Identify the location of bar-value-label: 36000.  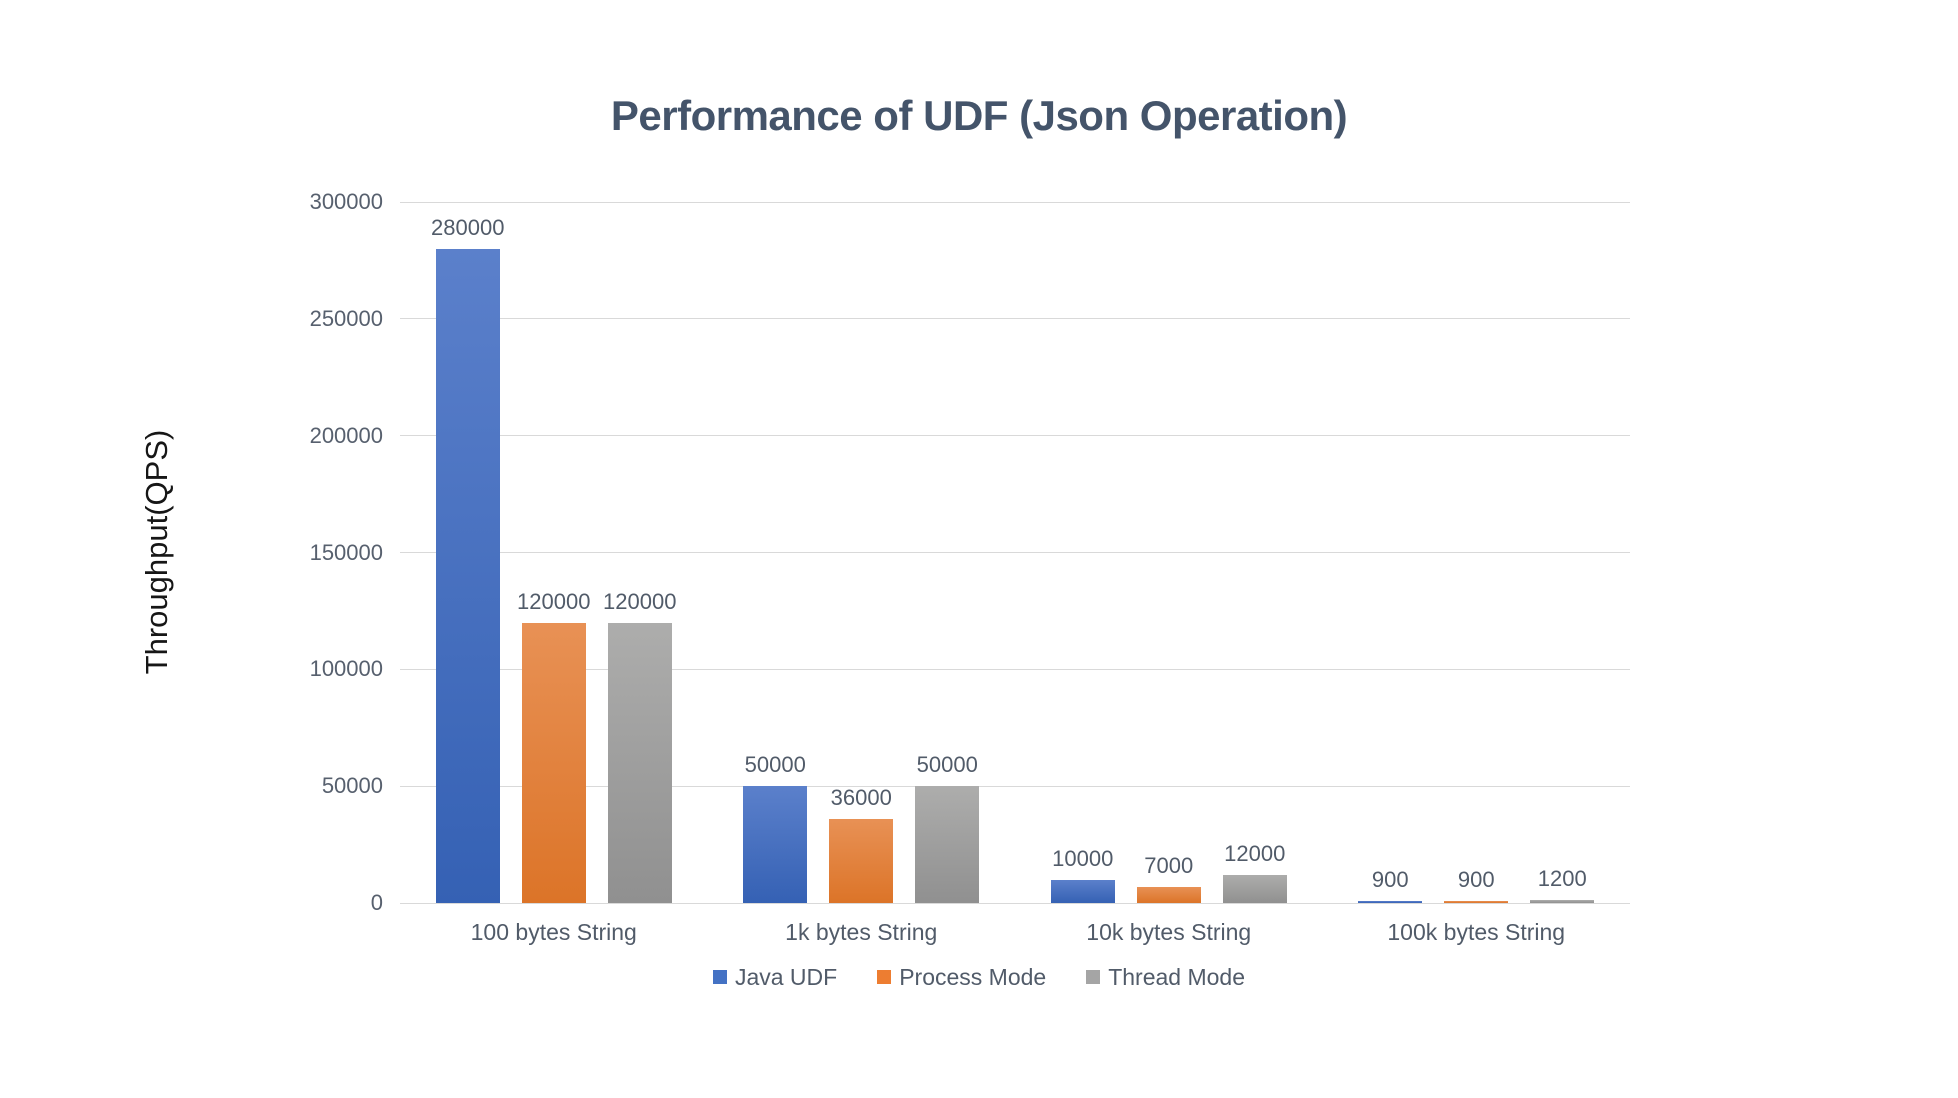
(861, 797).